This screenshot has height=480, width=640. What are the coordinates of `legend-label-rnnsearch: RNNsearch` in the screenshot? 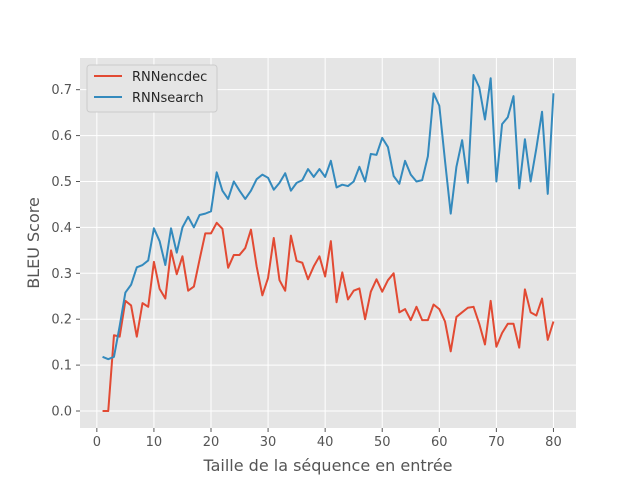 It's located at (168, 98).